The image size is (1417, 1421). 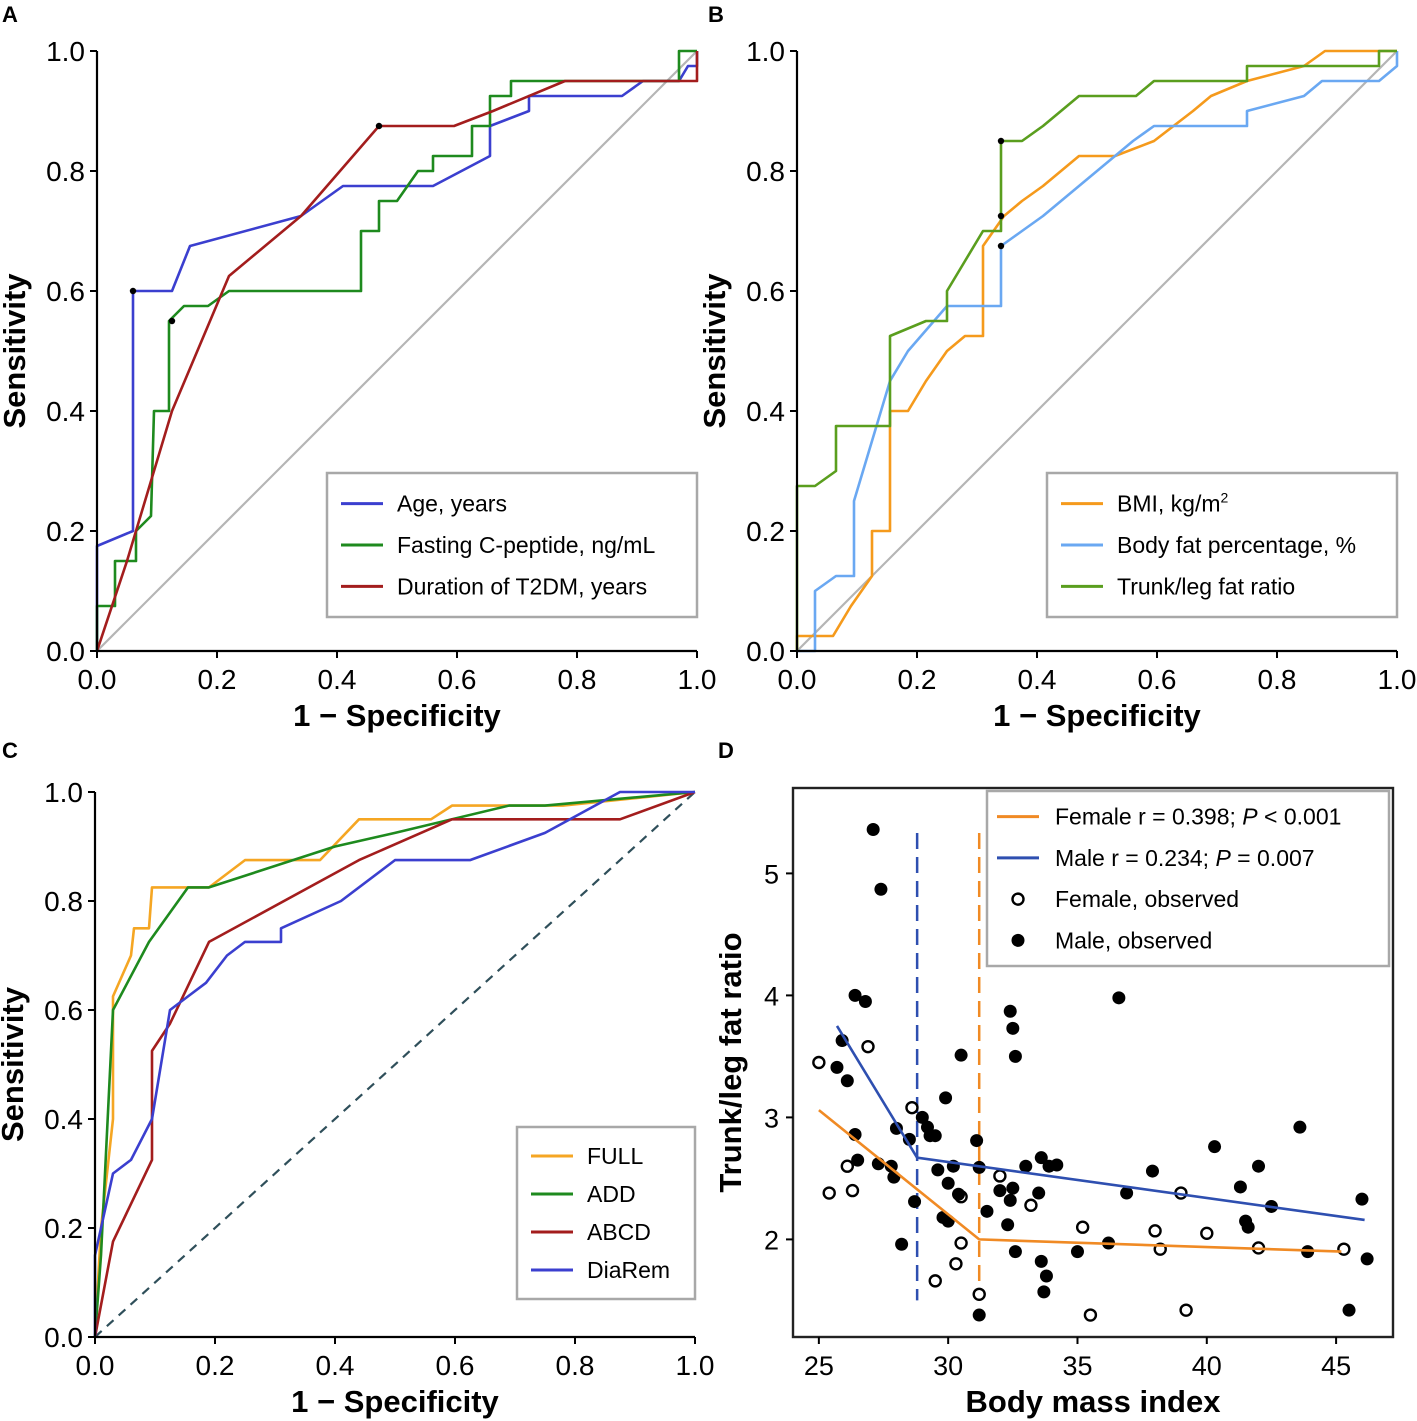 What do you see at coordinates (819, 1366) in the screenshot?
I see `x-tick-label: 25` at bounding box center [819, 1366].